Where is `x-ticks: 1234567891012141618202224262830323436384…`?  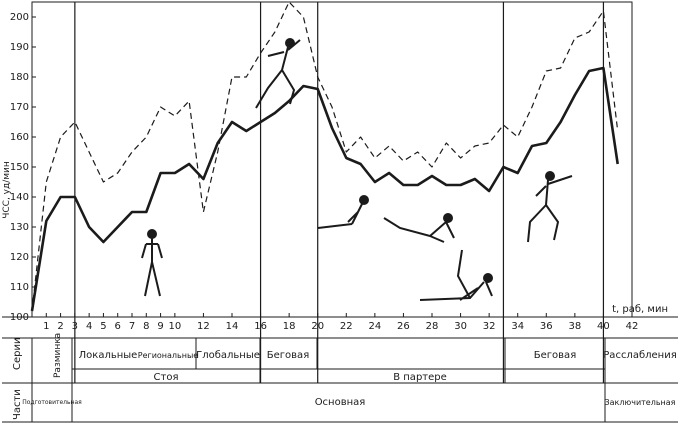 x-ticks: 1234567891012141618202224262830323436384… is located at coordinates (340, 322).